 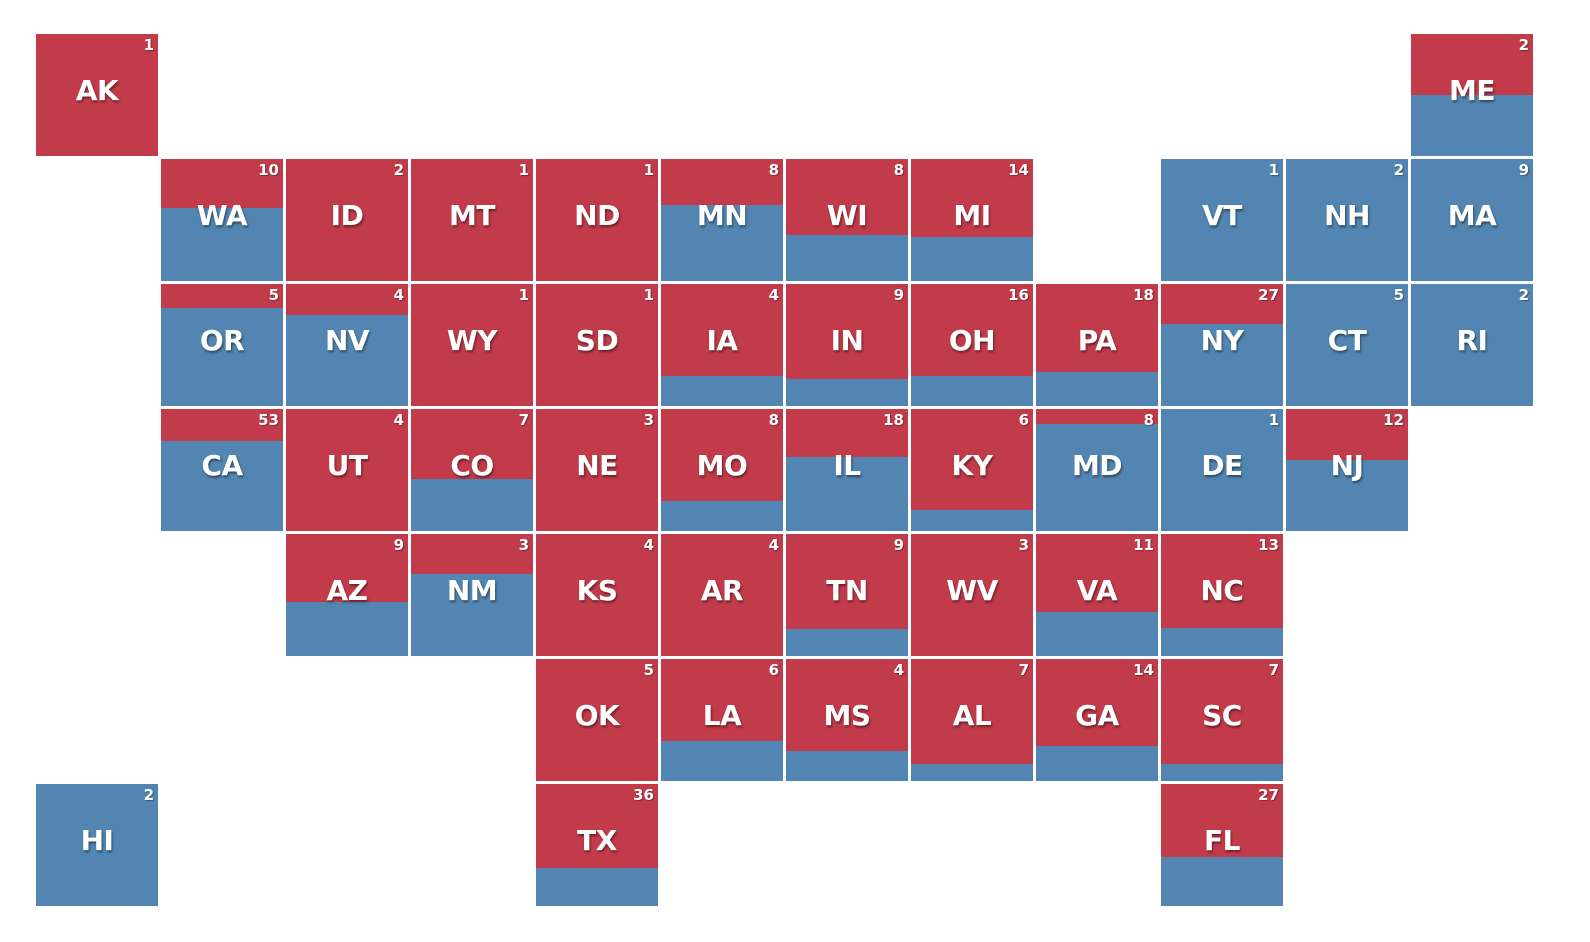 I want to click on state-tile-nd: 1 ND, so click(x=597, y=220).